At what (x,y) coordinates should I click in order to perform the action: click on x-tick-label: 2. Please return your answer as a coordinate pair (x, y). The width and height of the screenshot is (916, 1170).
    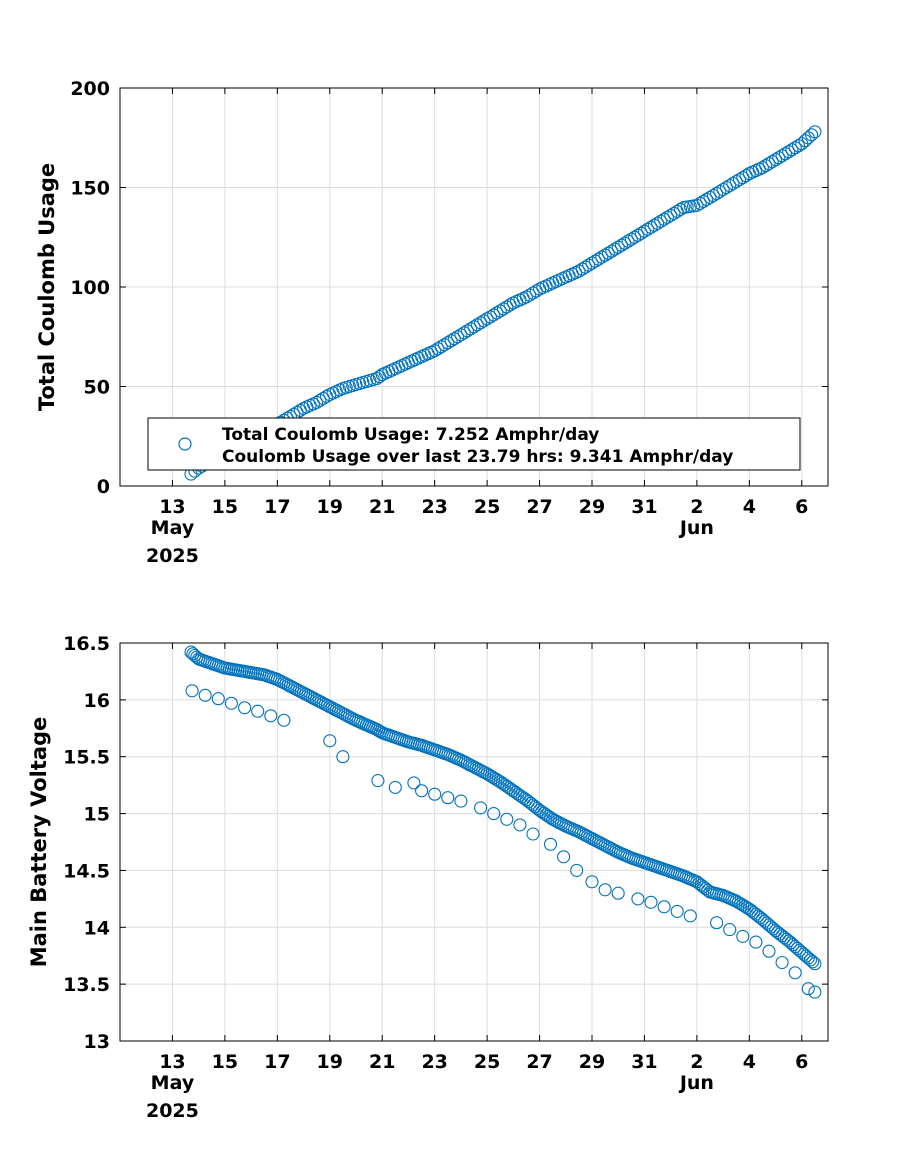
    Looking at the image, I should click on (696, 507).